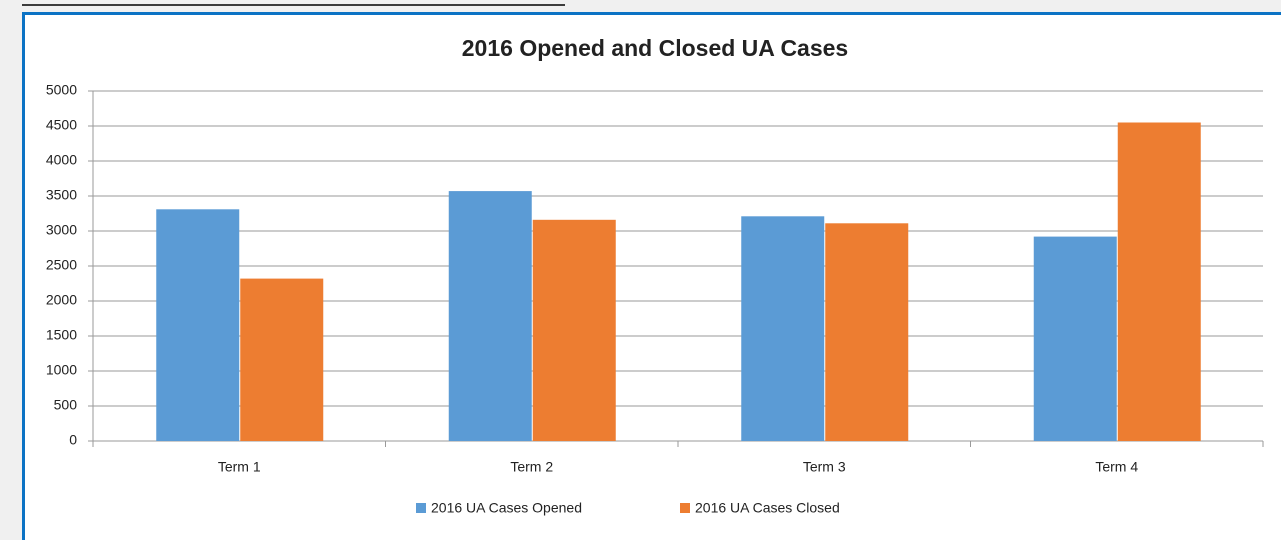 The height and width of the screenshot is (540, 1281). I want to click on x-tick-label: Term 3, so click(824, 467).